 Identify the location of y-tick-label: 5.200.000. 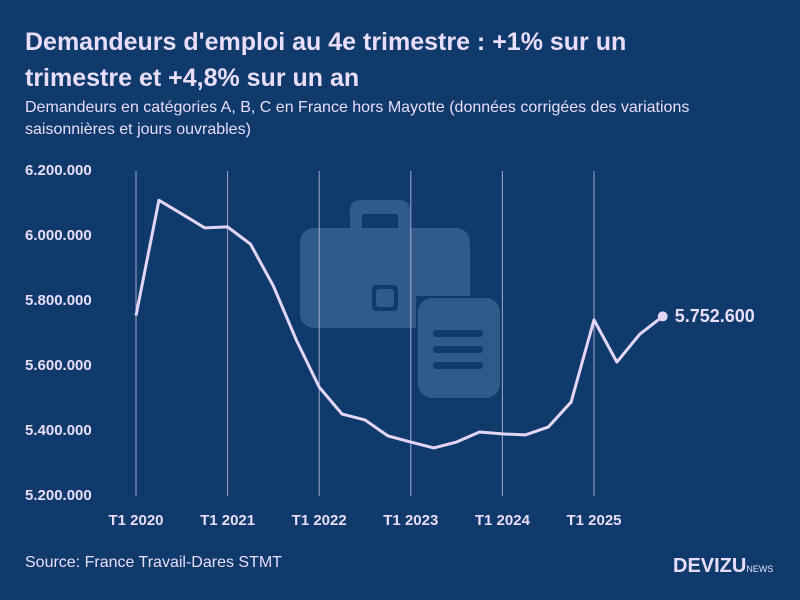
(58, 495).